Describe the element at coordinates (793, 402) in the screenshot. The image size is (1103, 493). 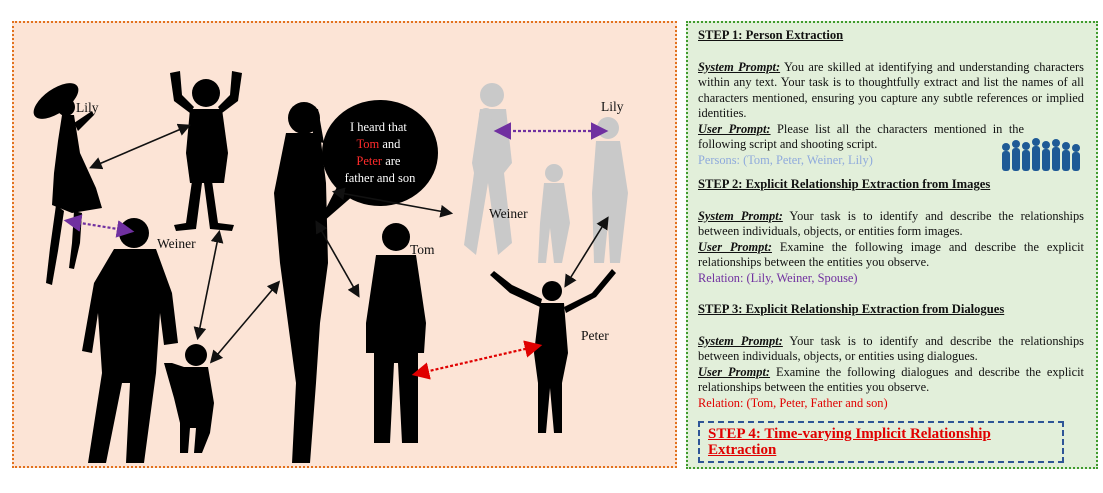
I see `step3-result: Relation: (Tom, Peter, Father and son)` at that location.